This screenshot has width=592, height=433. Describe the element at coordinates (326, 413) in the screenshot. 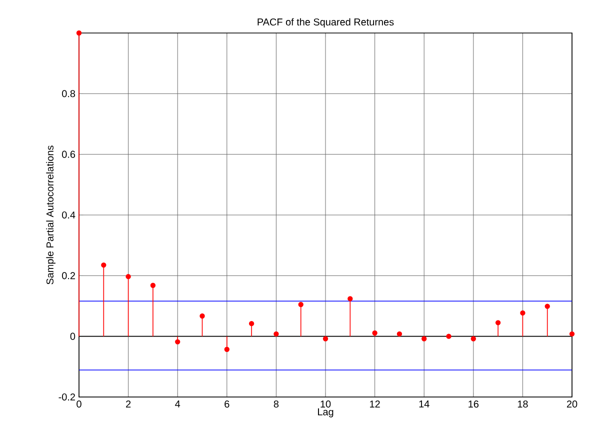

I see `x-axis-title: Lag` at that location.